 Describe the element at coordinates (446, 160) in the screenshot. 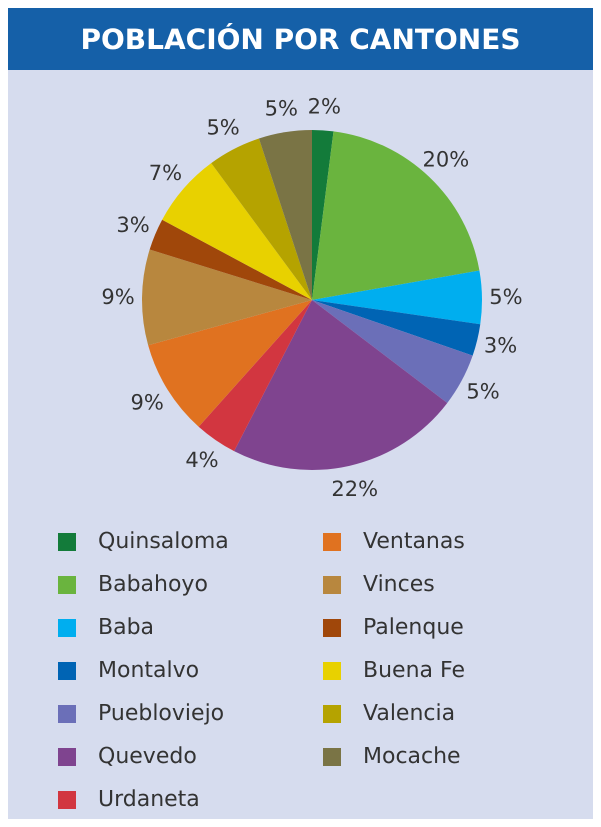

I see `data-label: 20%` at that location.